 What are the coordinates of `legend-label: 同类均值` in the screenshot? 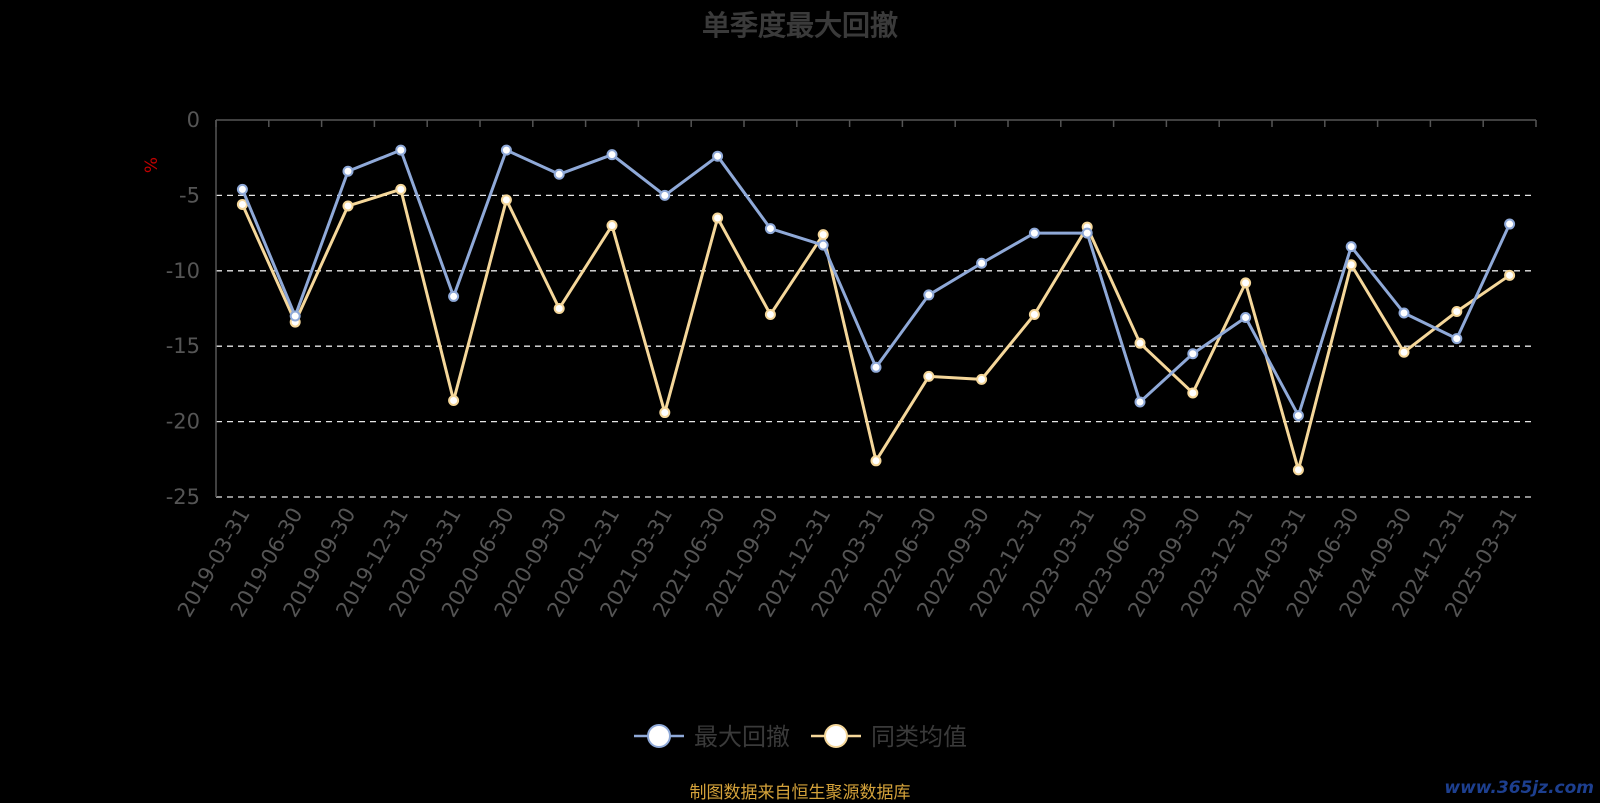 It's located at (919, 737).